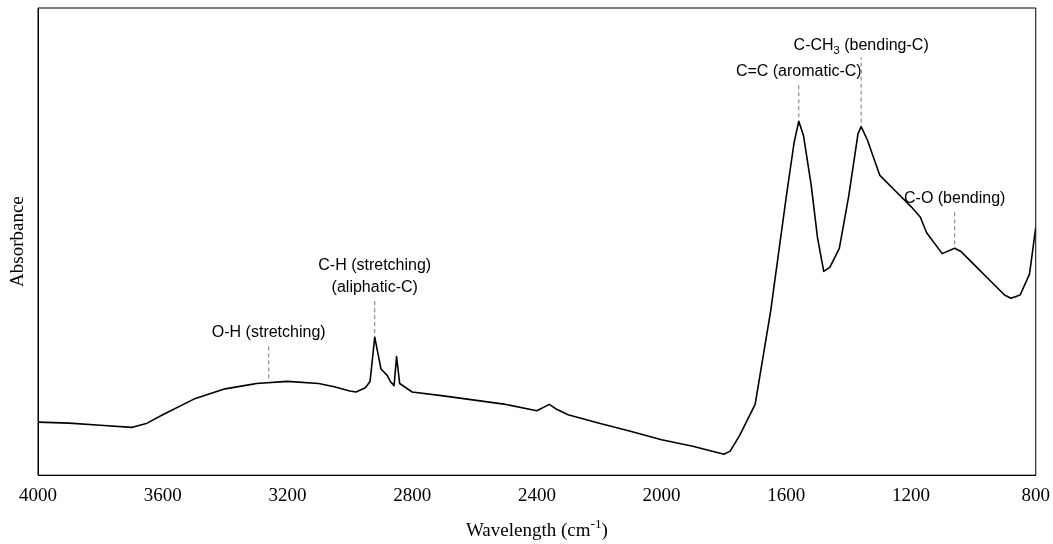 The width and height of the screenshot is (1053, 544). Describe the element at coordinates (911, 494) in the screenshot. I see `x-tick-label: 1200` at that location.